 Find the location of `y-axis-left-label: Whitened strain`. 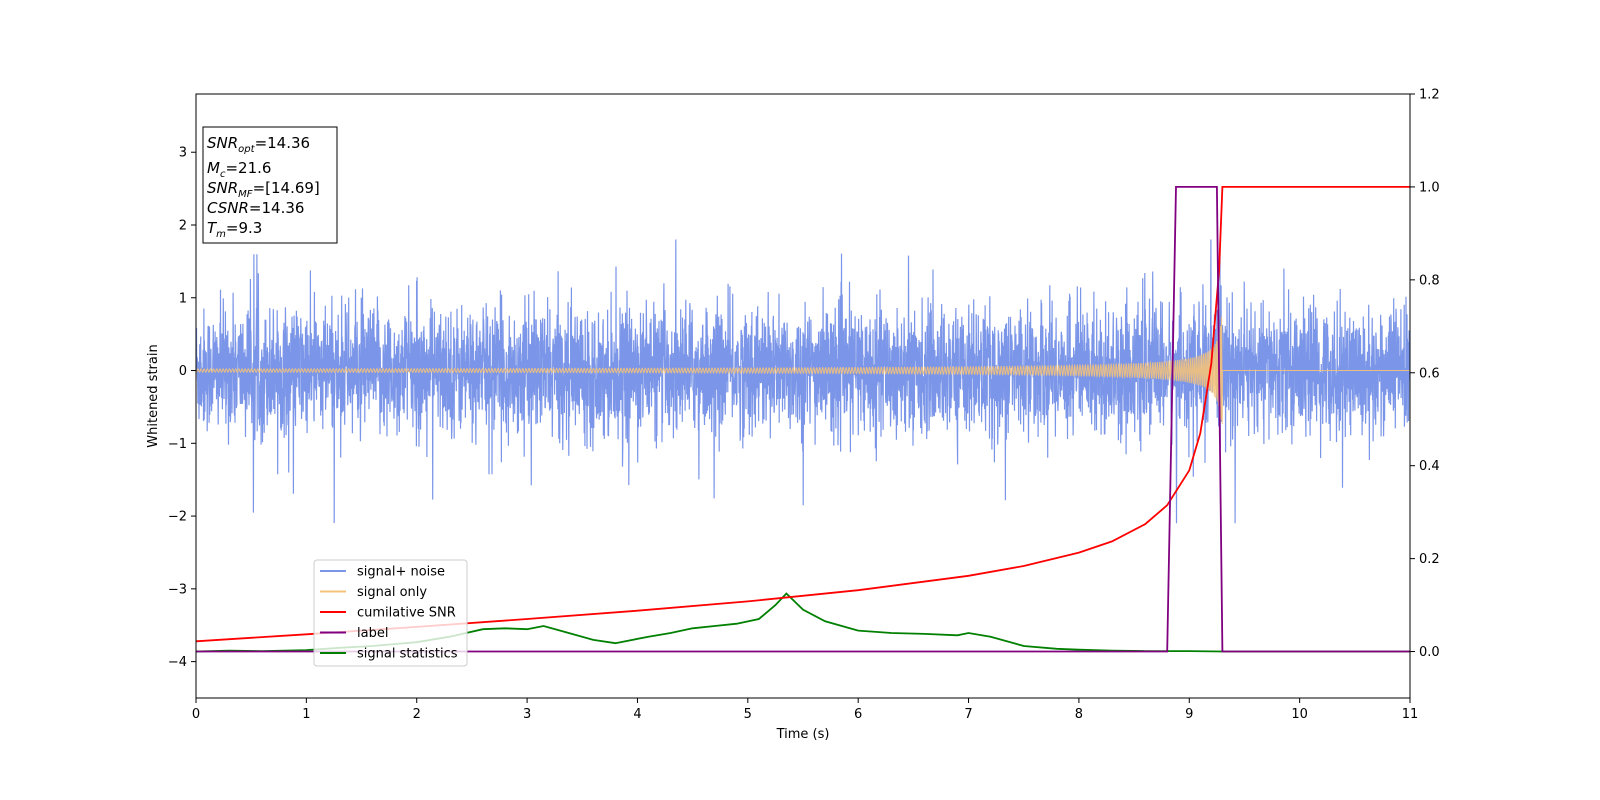

y-axis-left-label: Whitened strain is located at coordinates (153, 395).